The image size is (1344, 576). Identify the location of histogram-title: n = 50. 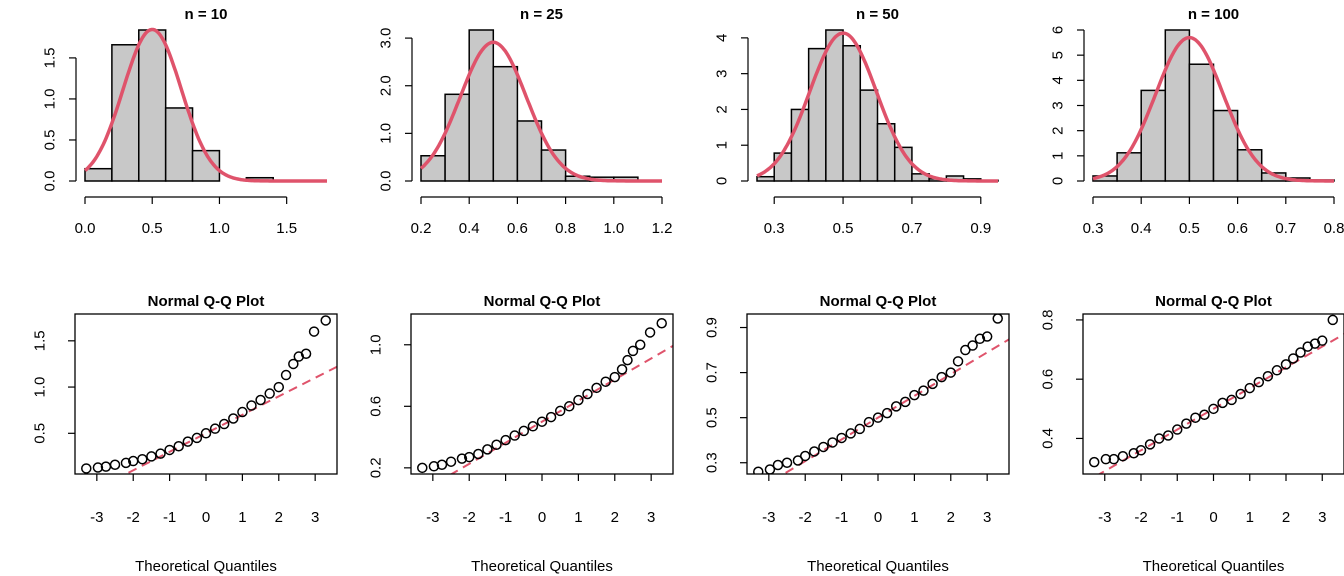
(877, 14).